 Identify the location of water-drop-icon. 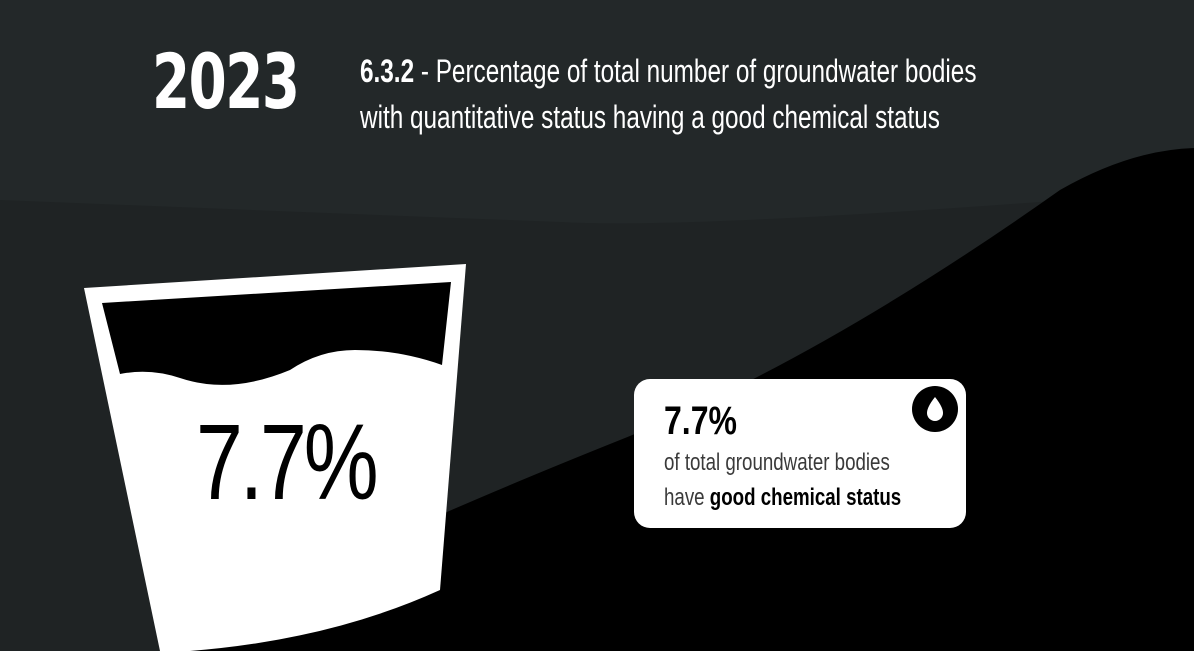
(935, 409).